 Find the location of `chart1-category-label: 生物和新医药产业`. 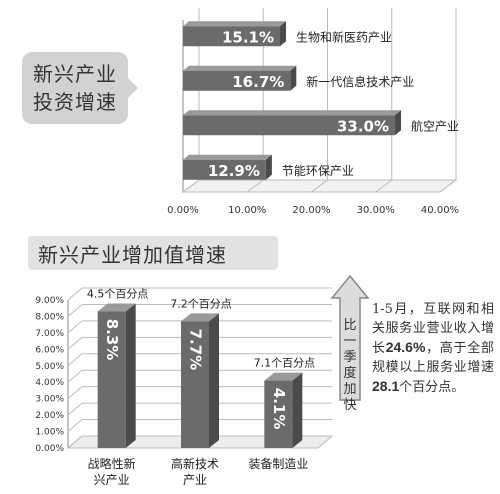

chart1-category-label: 生物和新医药产业 is located at coordinates (344, 36).